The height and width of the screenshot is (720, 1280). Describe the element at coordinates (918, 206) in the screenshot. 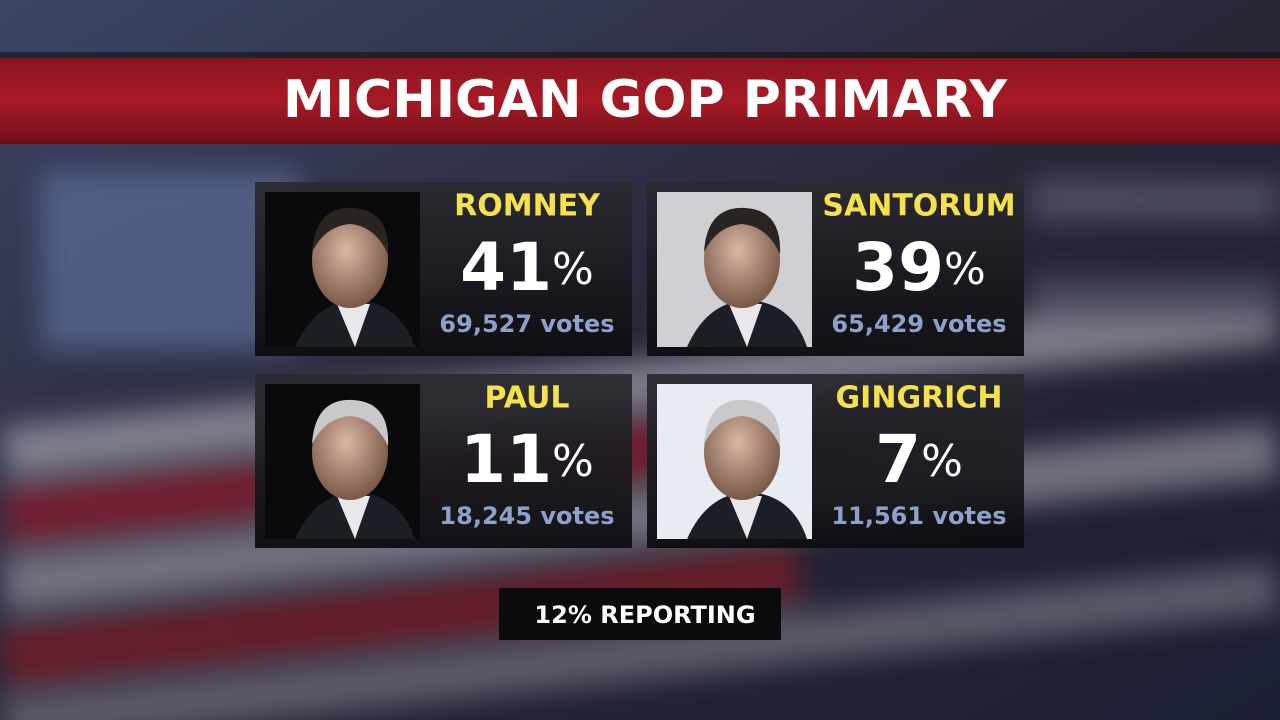

I see `candidate-name: SANTORUM` at that location.